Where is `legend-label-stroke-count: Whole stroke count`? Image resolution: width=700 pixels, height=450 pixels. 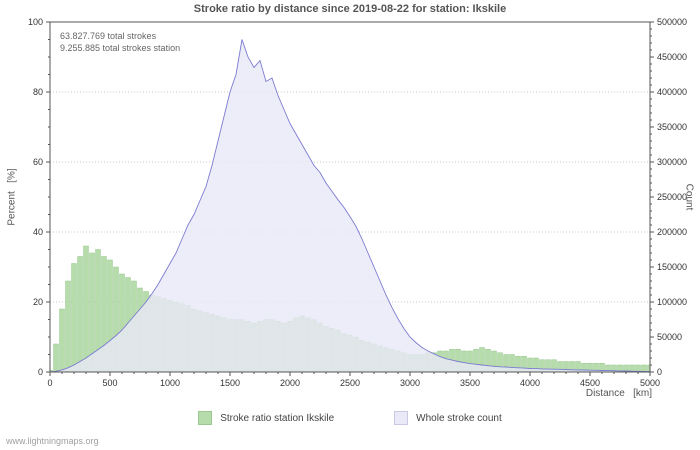 legend-label-stroke-count: Whole stroke count is located at coordinates (459, 418).